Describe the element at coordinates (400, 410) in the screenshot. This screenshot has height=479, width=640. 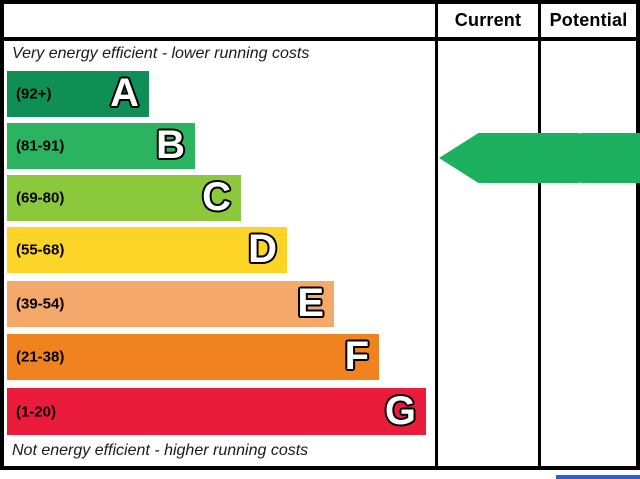
I see `band-letter: G` at that location.